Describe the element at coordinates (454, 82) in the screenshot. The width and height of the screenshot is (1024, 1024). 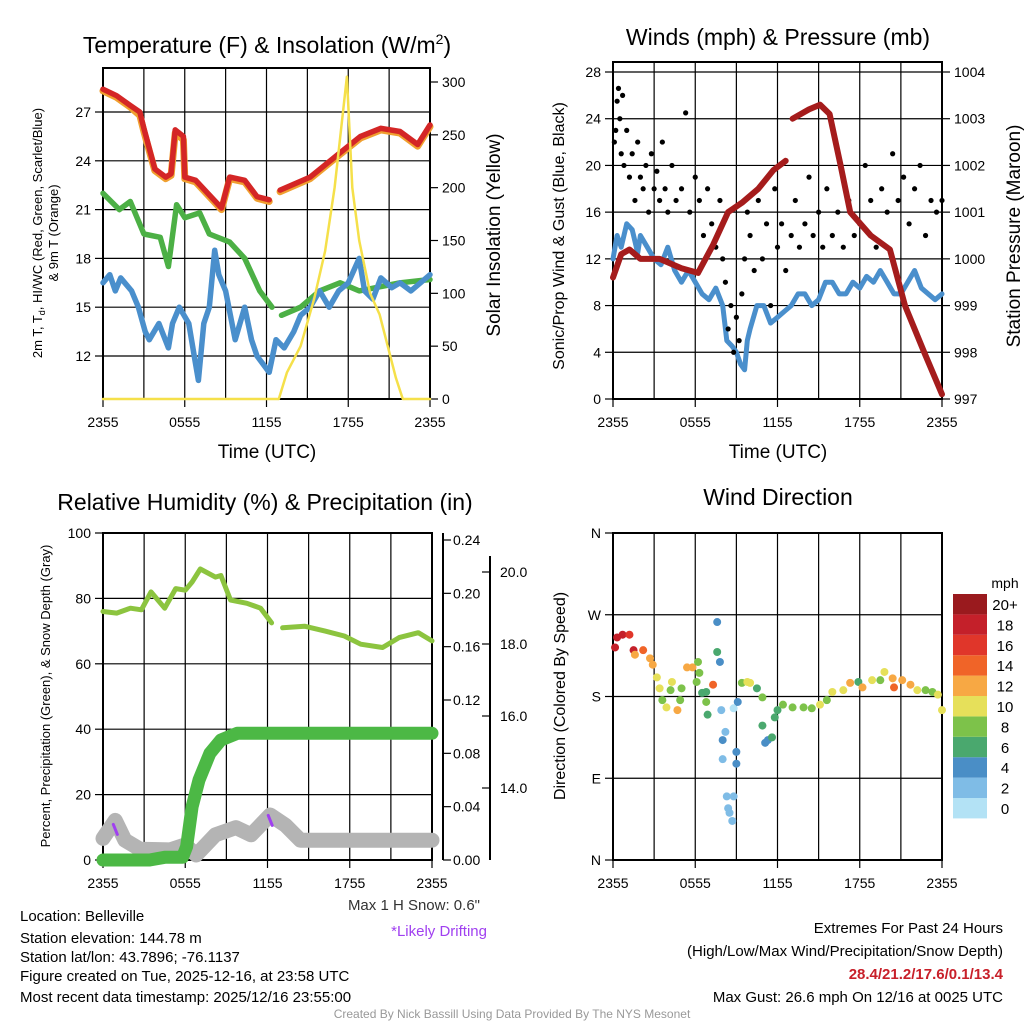
I see `right-y-tick-label: 300` at that location.